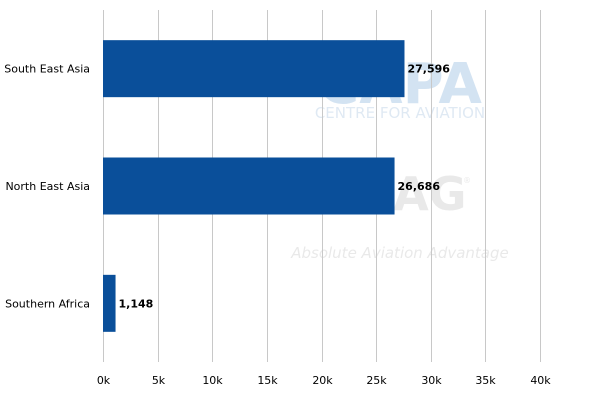 The width and height of the screenshot is (600, 400). I want to click on x-tick-label: 0k, so click(104, 380).